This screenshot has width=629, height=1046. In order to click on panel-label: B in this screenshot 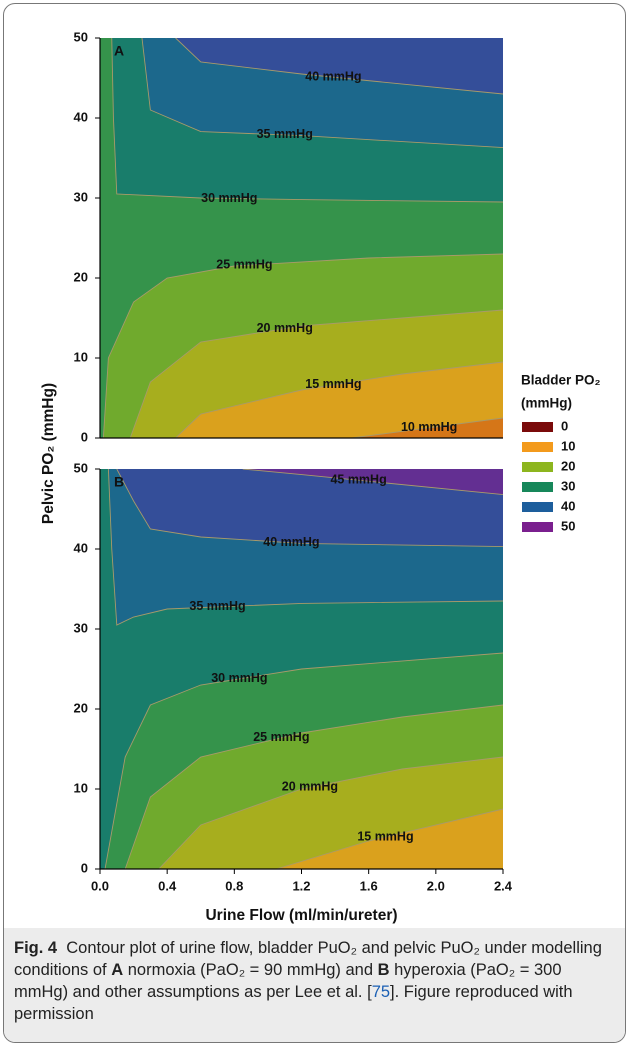, I will do `click(119, 482)`.